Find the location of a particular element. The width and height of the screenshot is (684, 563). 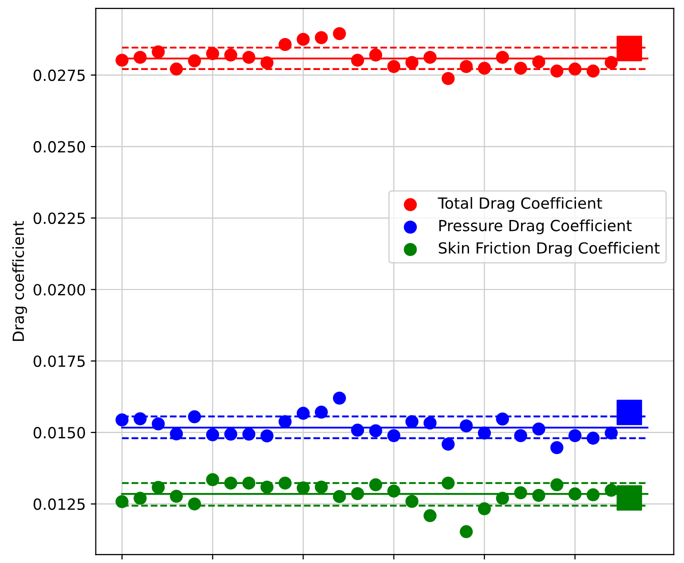

y-tick-label: 0.0200 is located at coordinates (60, 290).